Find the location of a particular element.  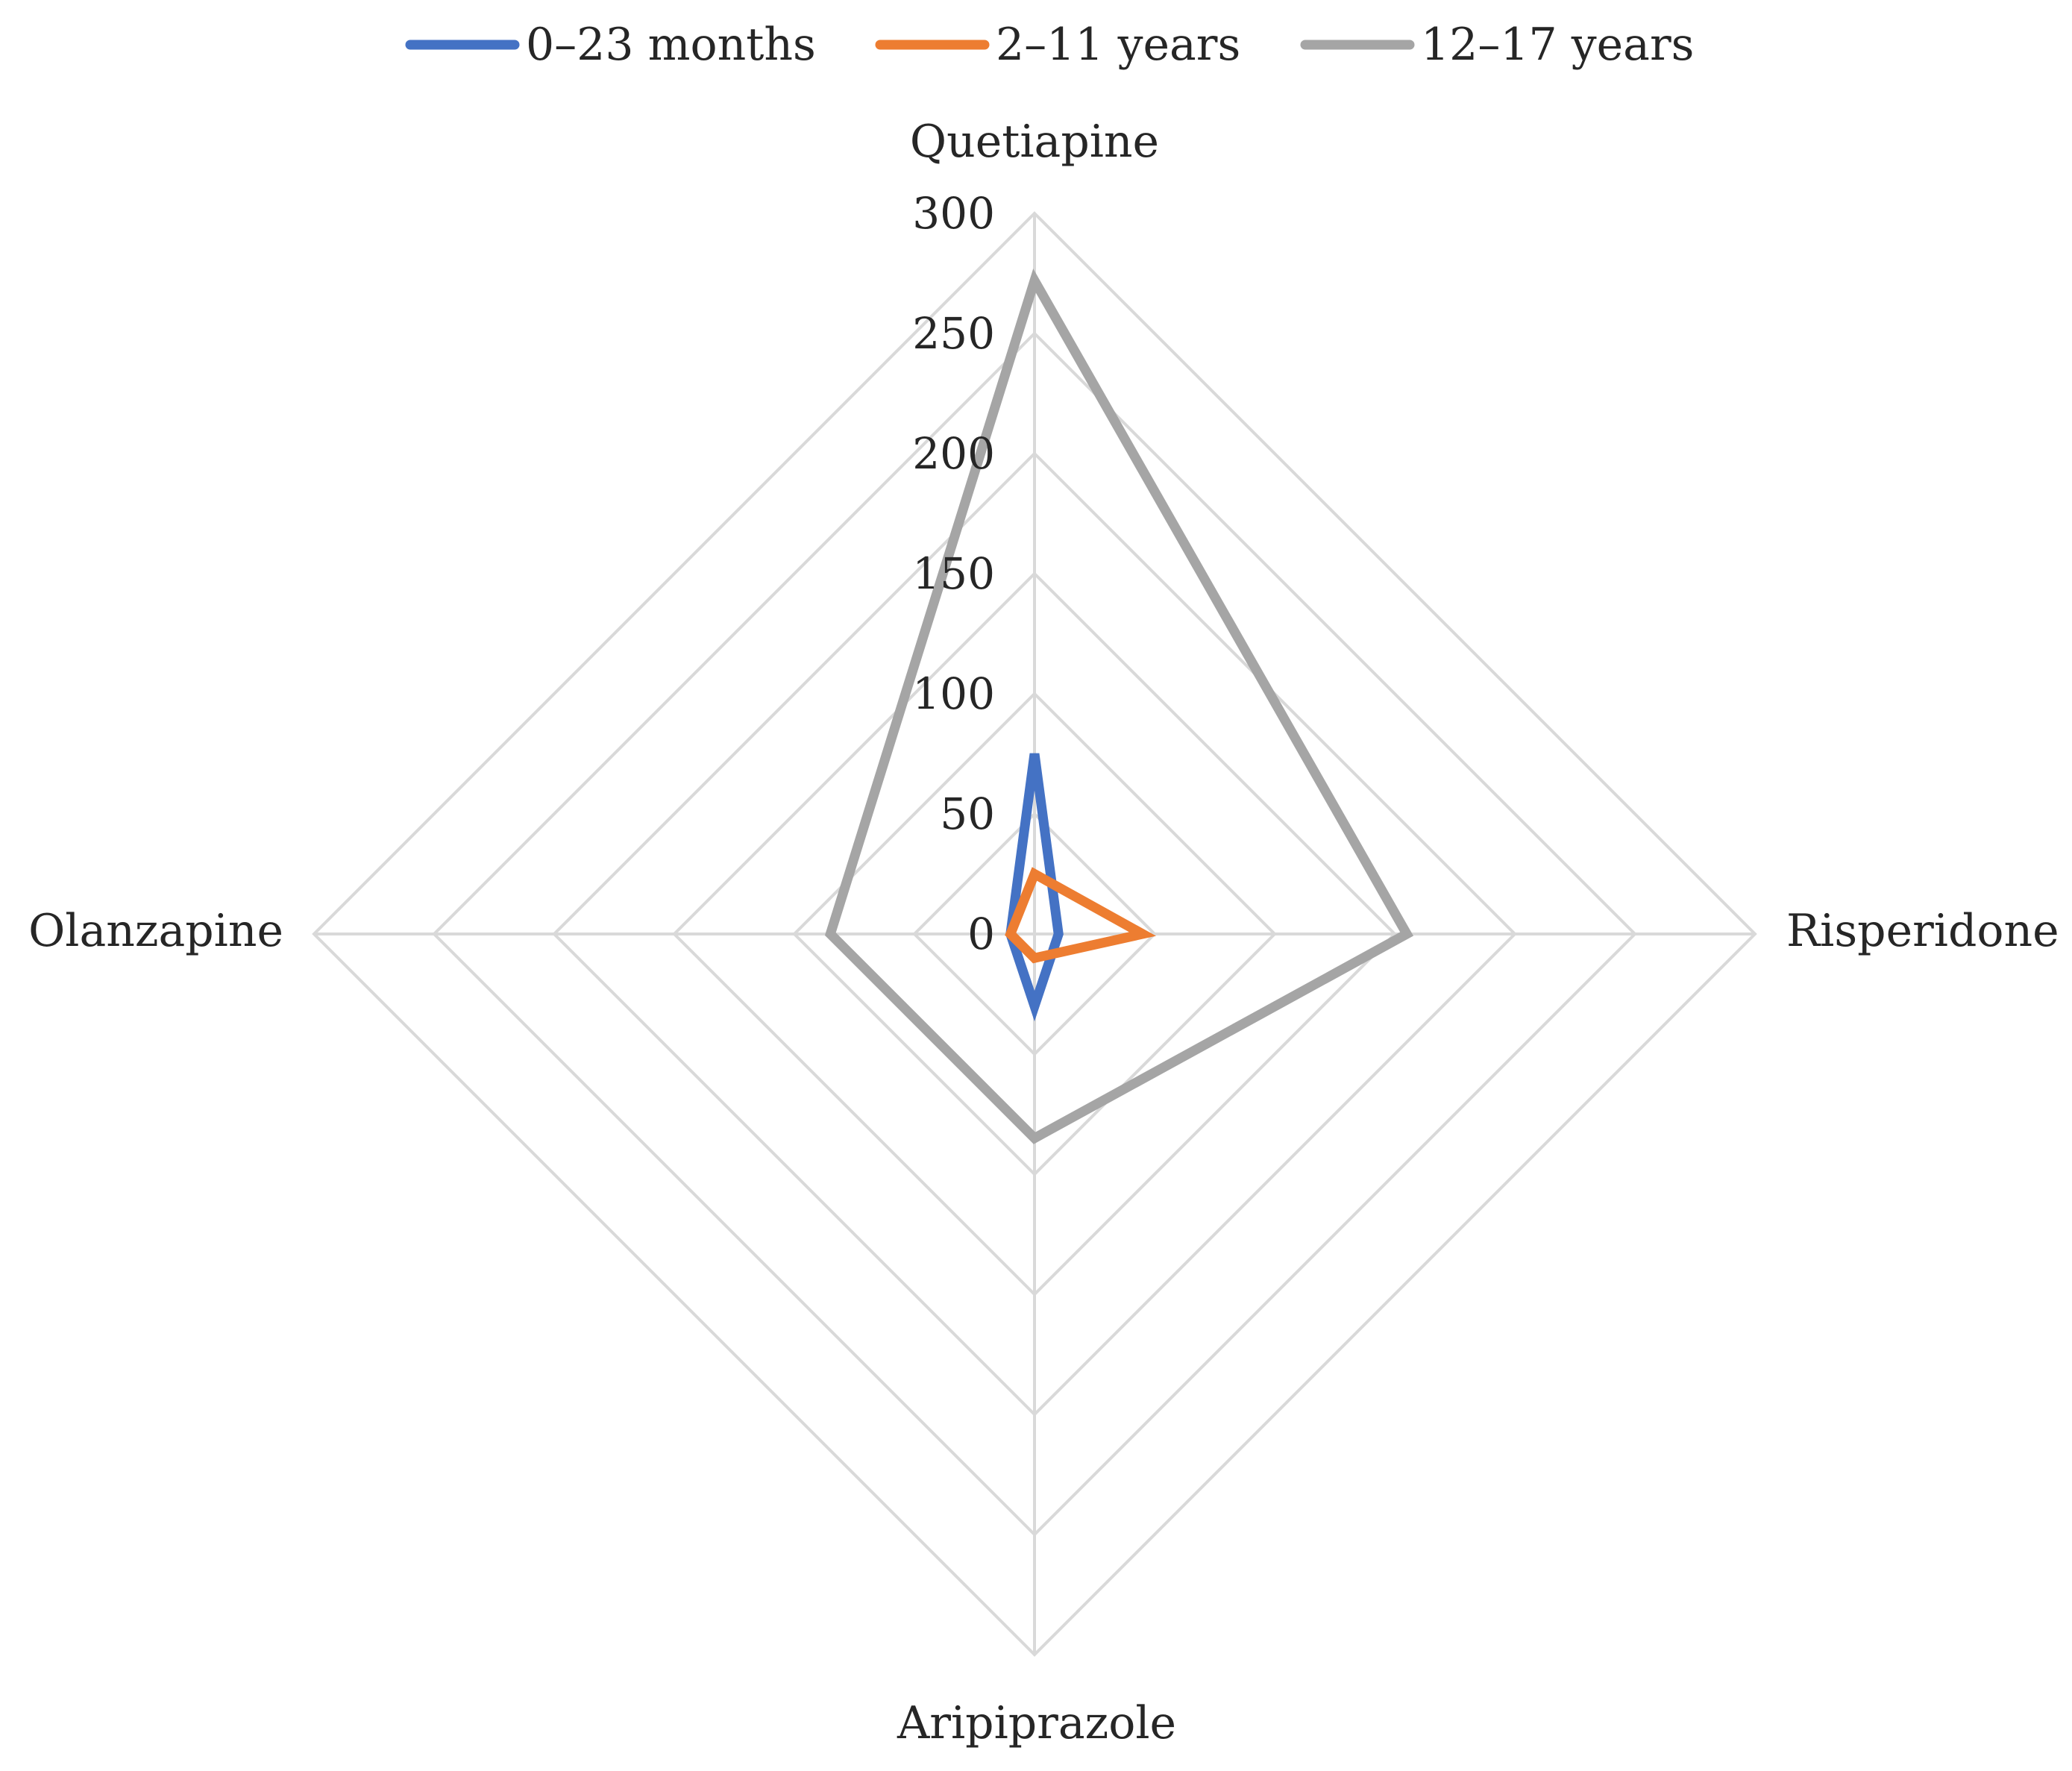

tick-label-100: 100 is located at coordinates (953, 693).